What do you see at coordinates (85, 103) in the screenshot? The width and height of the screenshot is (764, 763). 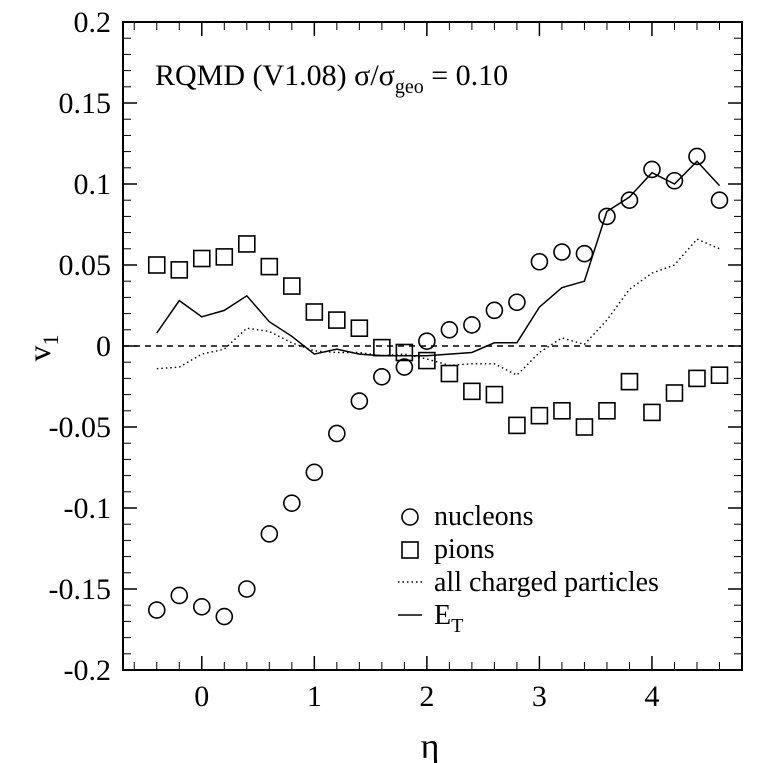 I see `y-tick-label: 0.15` at bounding box center [85, 103].